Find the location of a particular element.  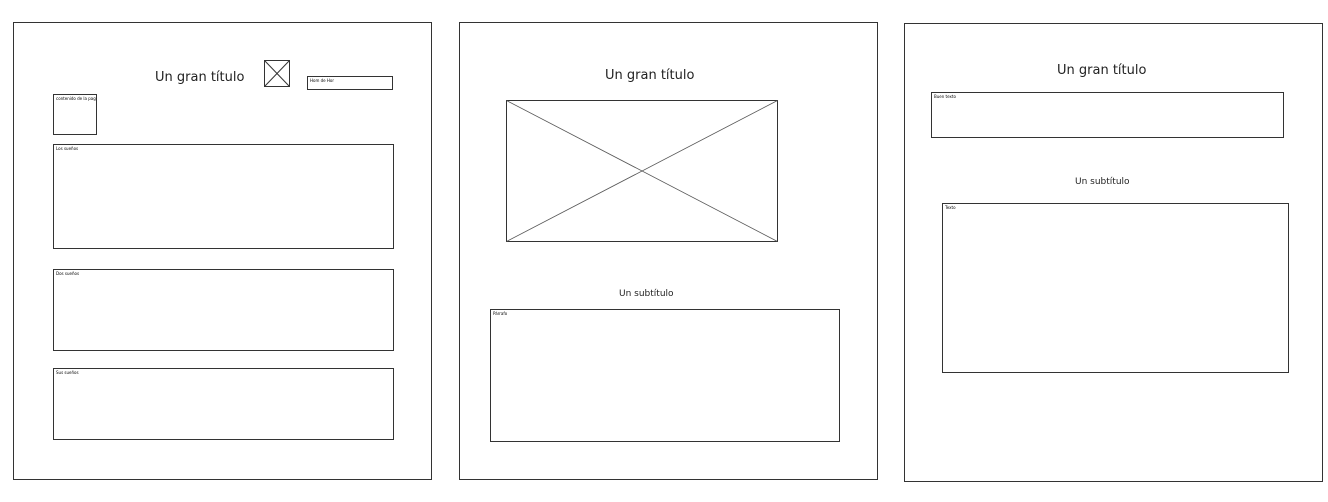

screen-1-top-input-box: Hom de Hor is located at coordinates (350, 83).